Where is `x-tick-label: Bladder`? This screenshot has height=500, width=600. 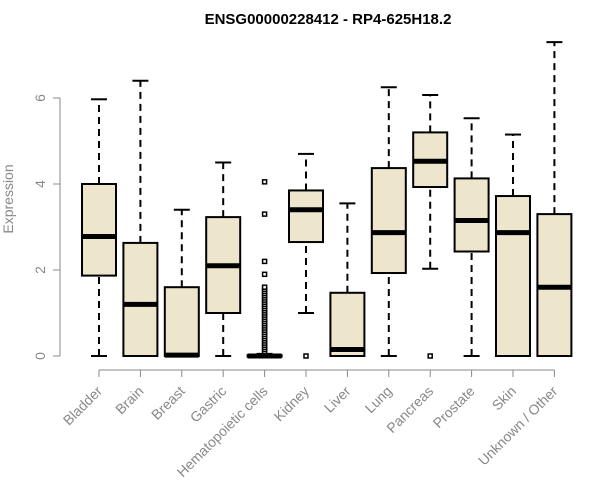 x-tick-label: Bladder is located at coordinates (83, 406).